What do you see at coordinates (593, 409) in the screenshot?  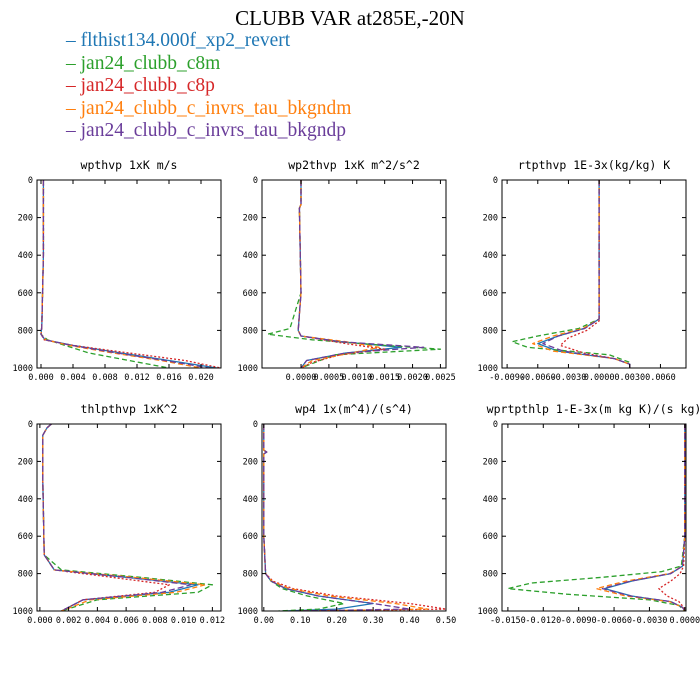 I see `panel-title: wprtpthlp 1-E-3x(m kg K)/(s kg)` at bounding box center [593, 409].